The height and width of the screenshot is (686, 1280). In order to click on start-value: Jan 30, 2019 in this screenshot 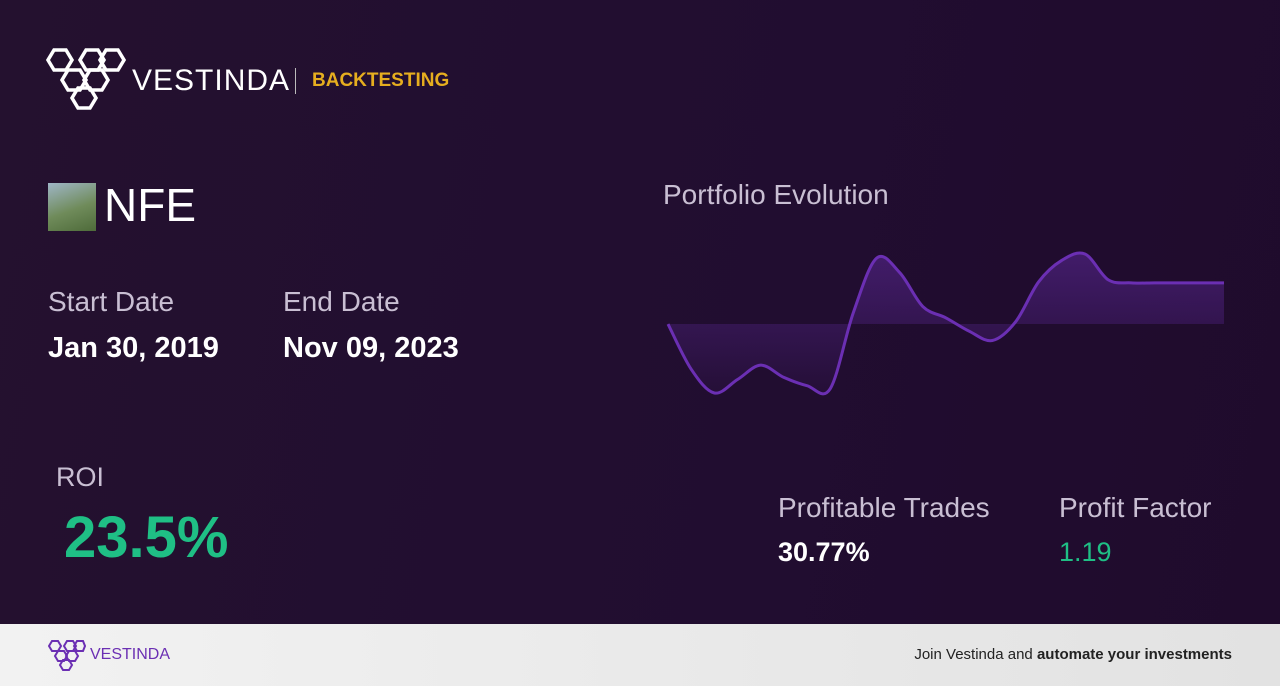, I will do `click(133, 348)`.